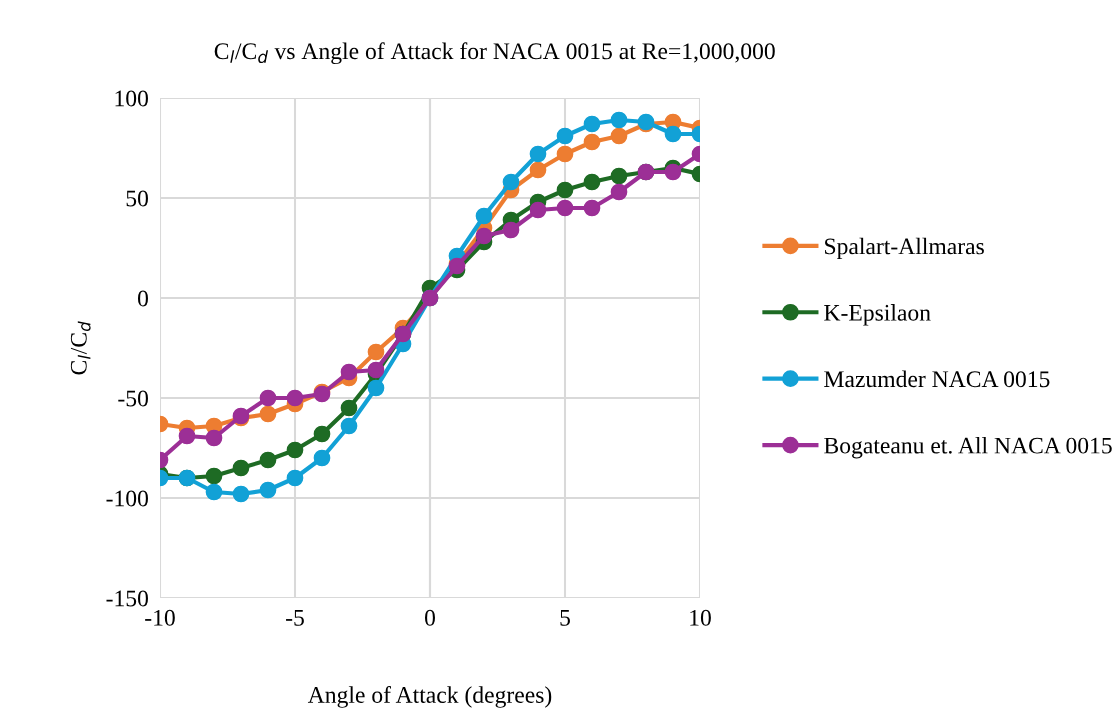  I want to click on y-tick-label: -150, so click(127, 598).